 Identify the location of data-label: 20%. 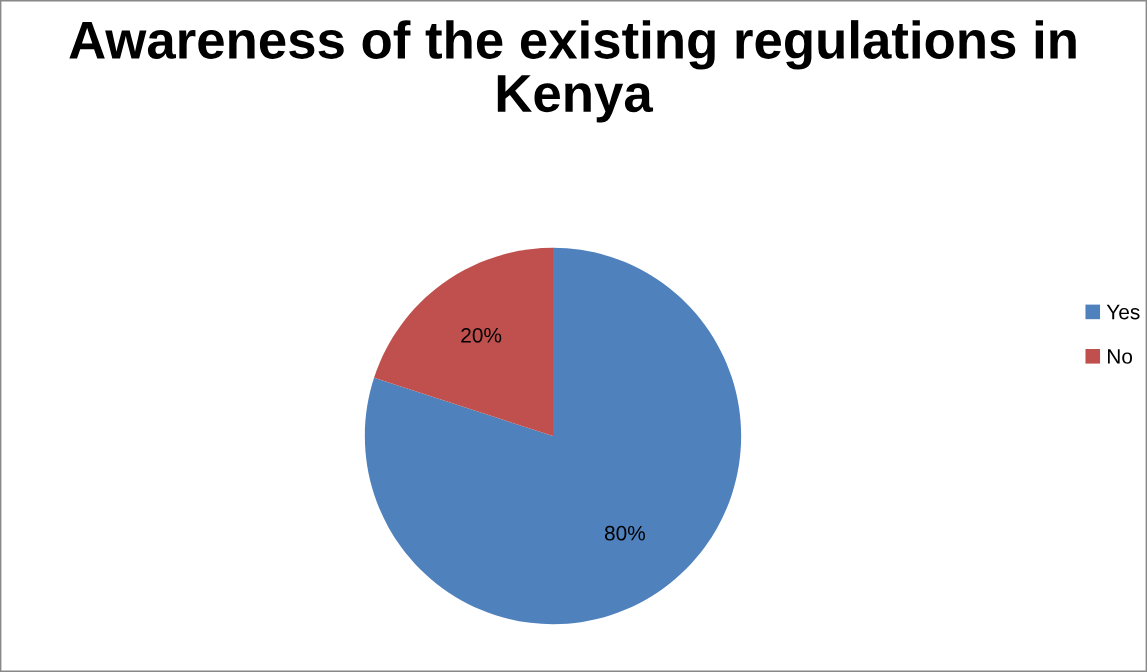
(481, 335).